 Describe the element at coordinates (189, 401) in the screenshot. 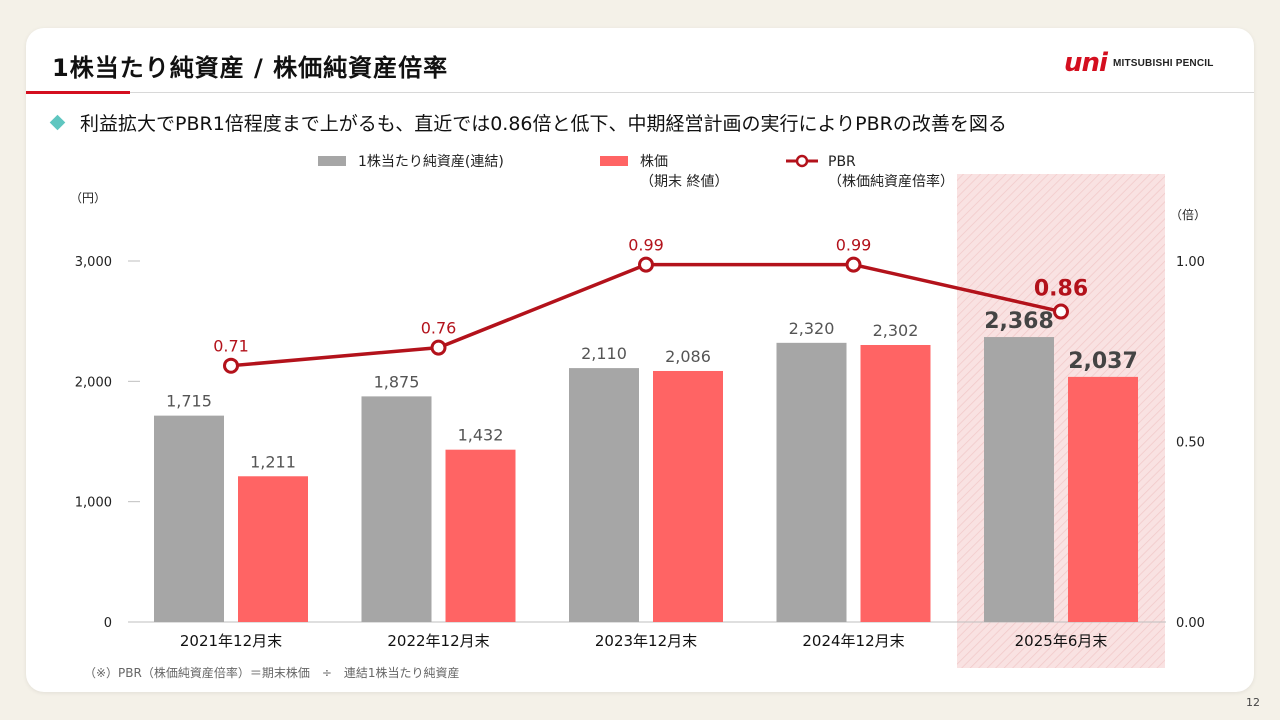

I see `bar-bps-label: 1,715` at that location.